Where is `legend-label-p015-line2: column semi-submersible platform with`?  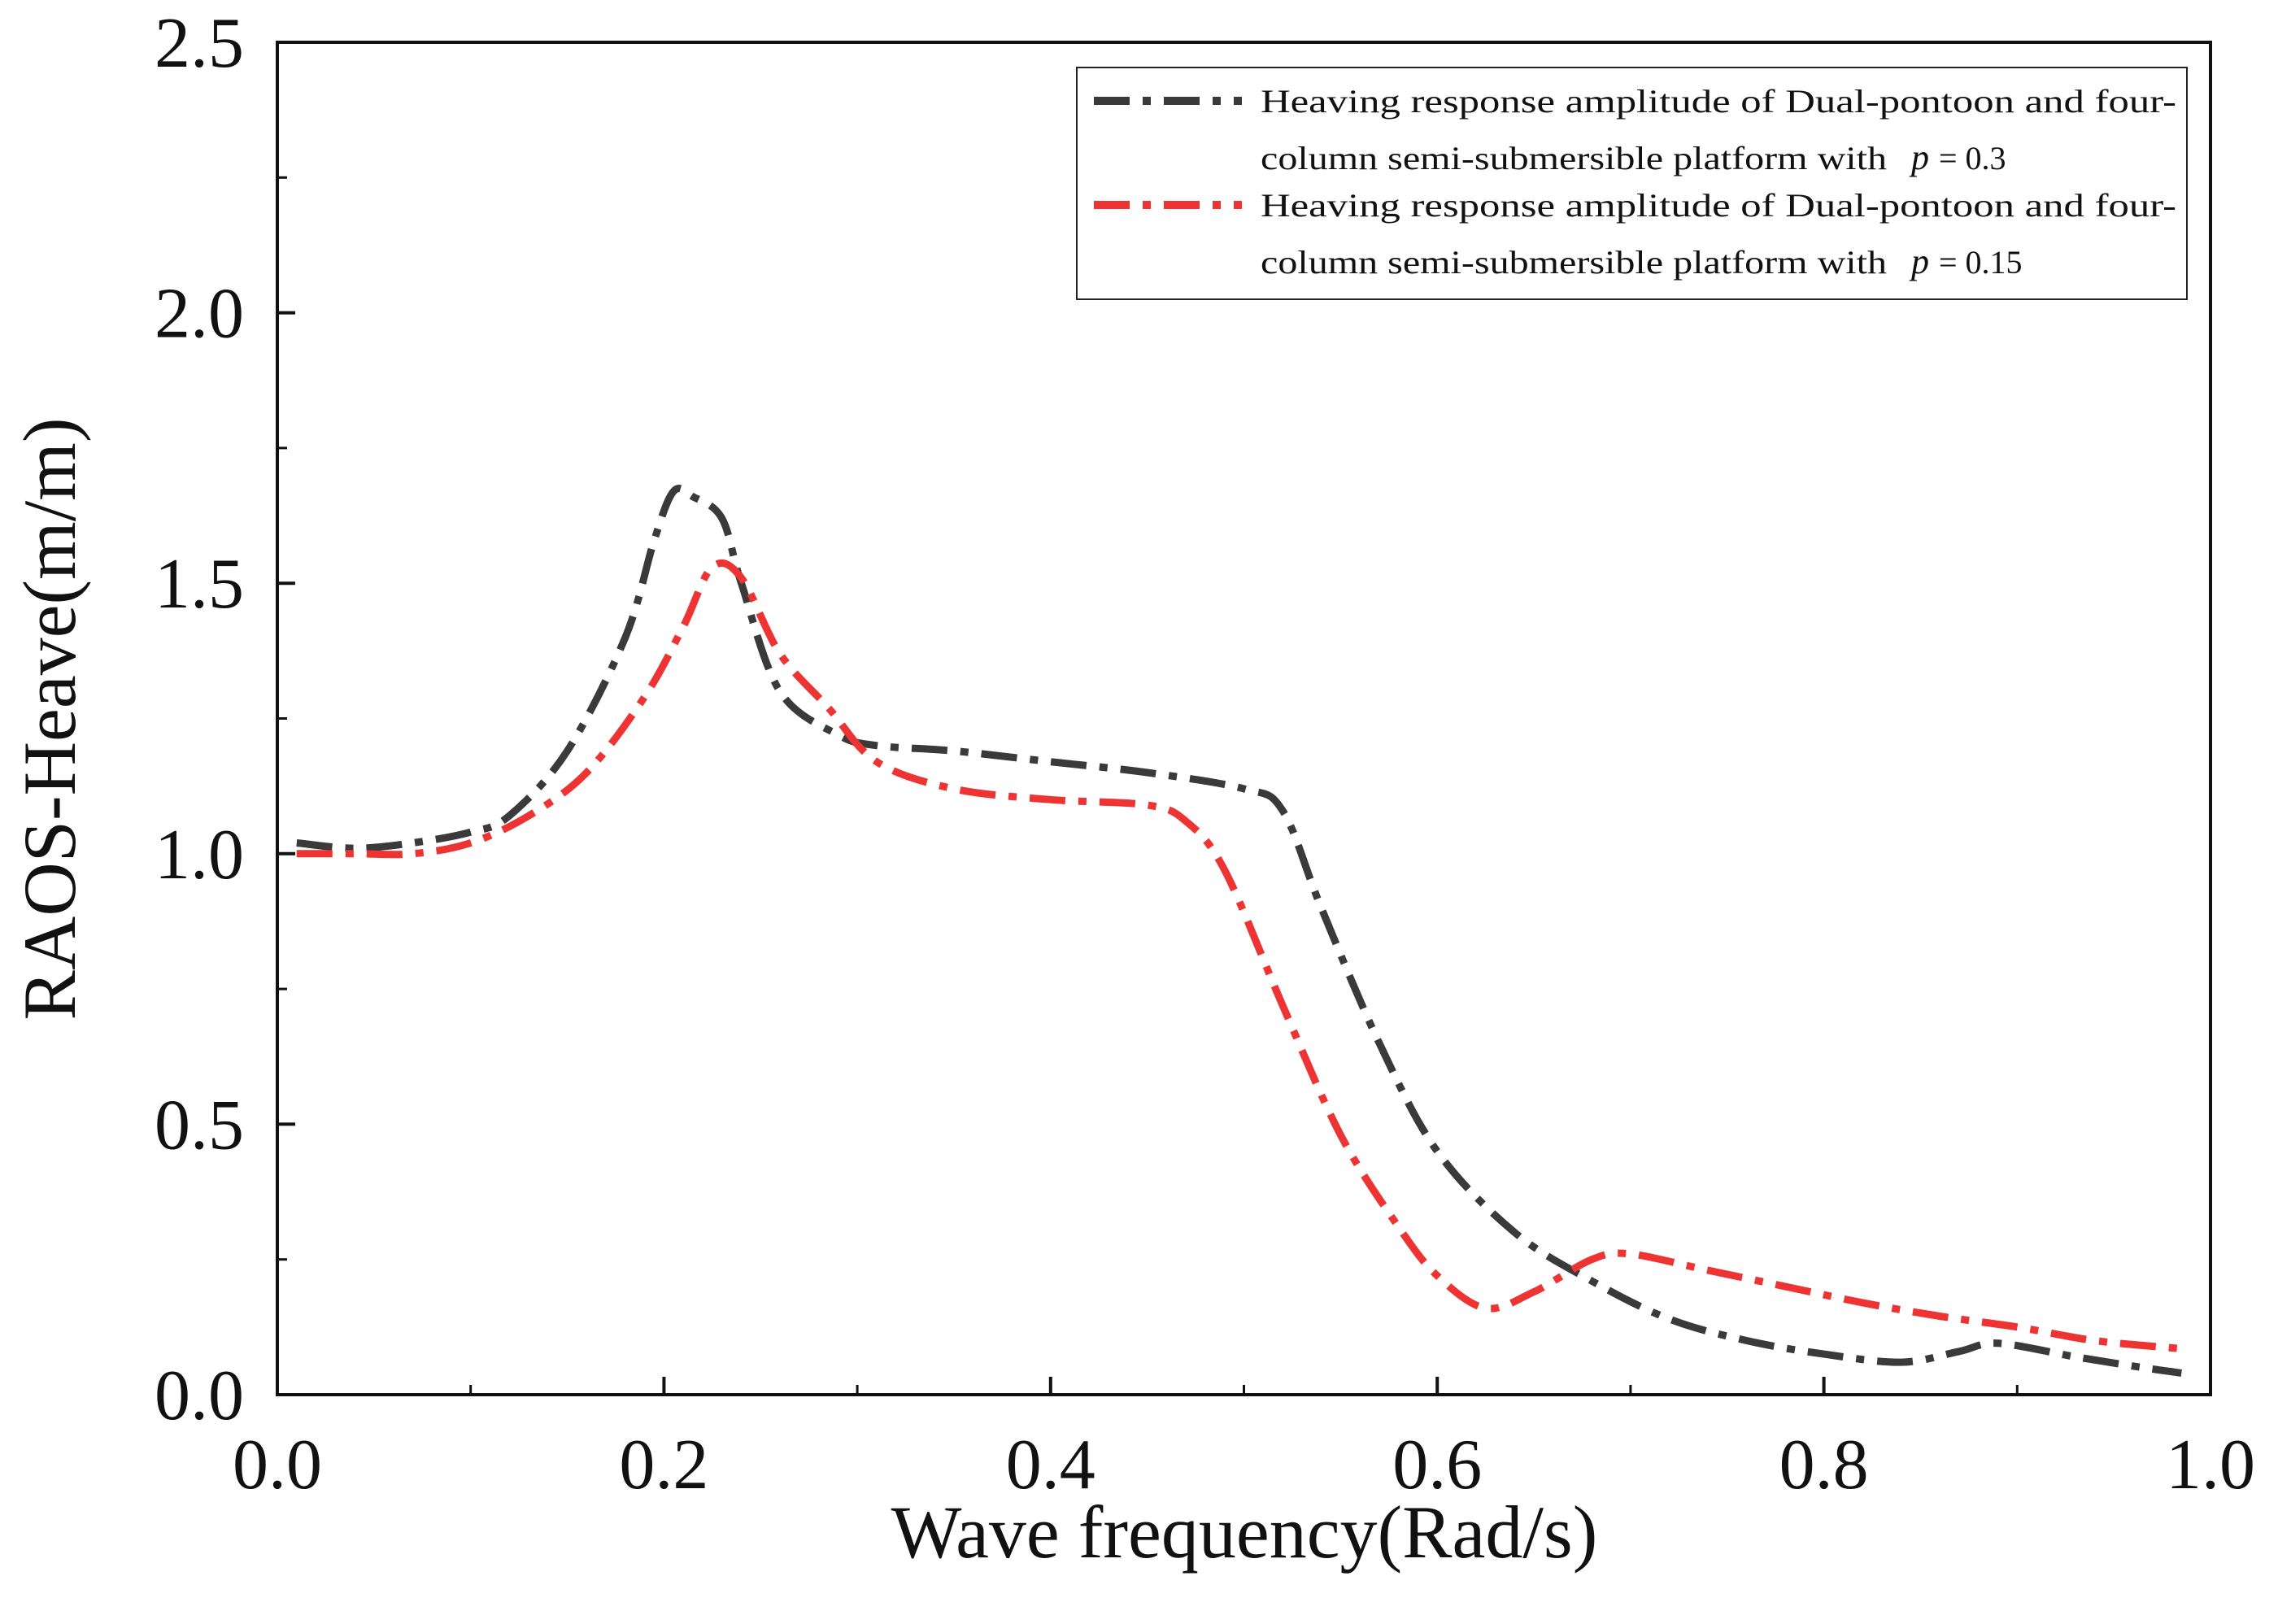 legend-label-p015-line2: column semi-submersible platform with is located at coordinates (1574, 262).